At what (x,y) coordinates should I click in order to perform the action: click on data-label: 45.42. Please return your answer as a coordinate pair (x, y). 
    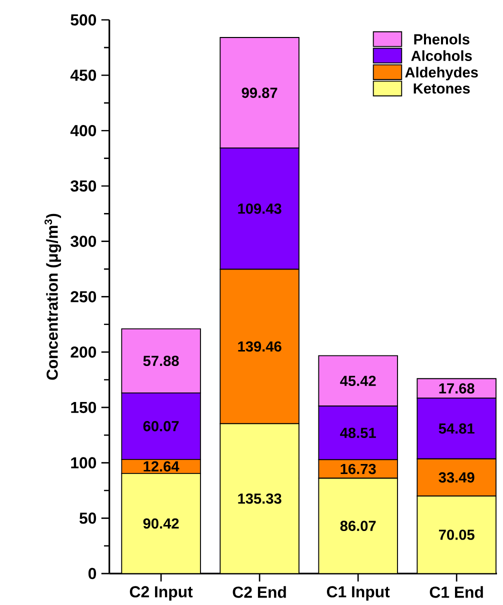
    Looking at the image, I should click on (358, 381).